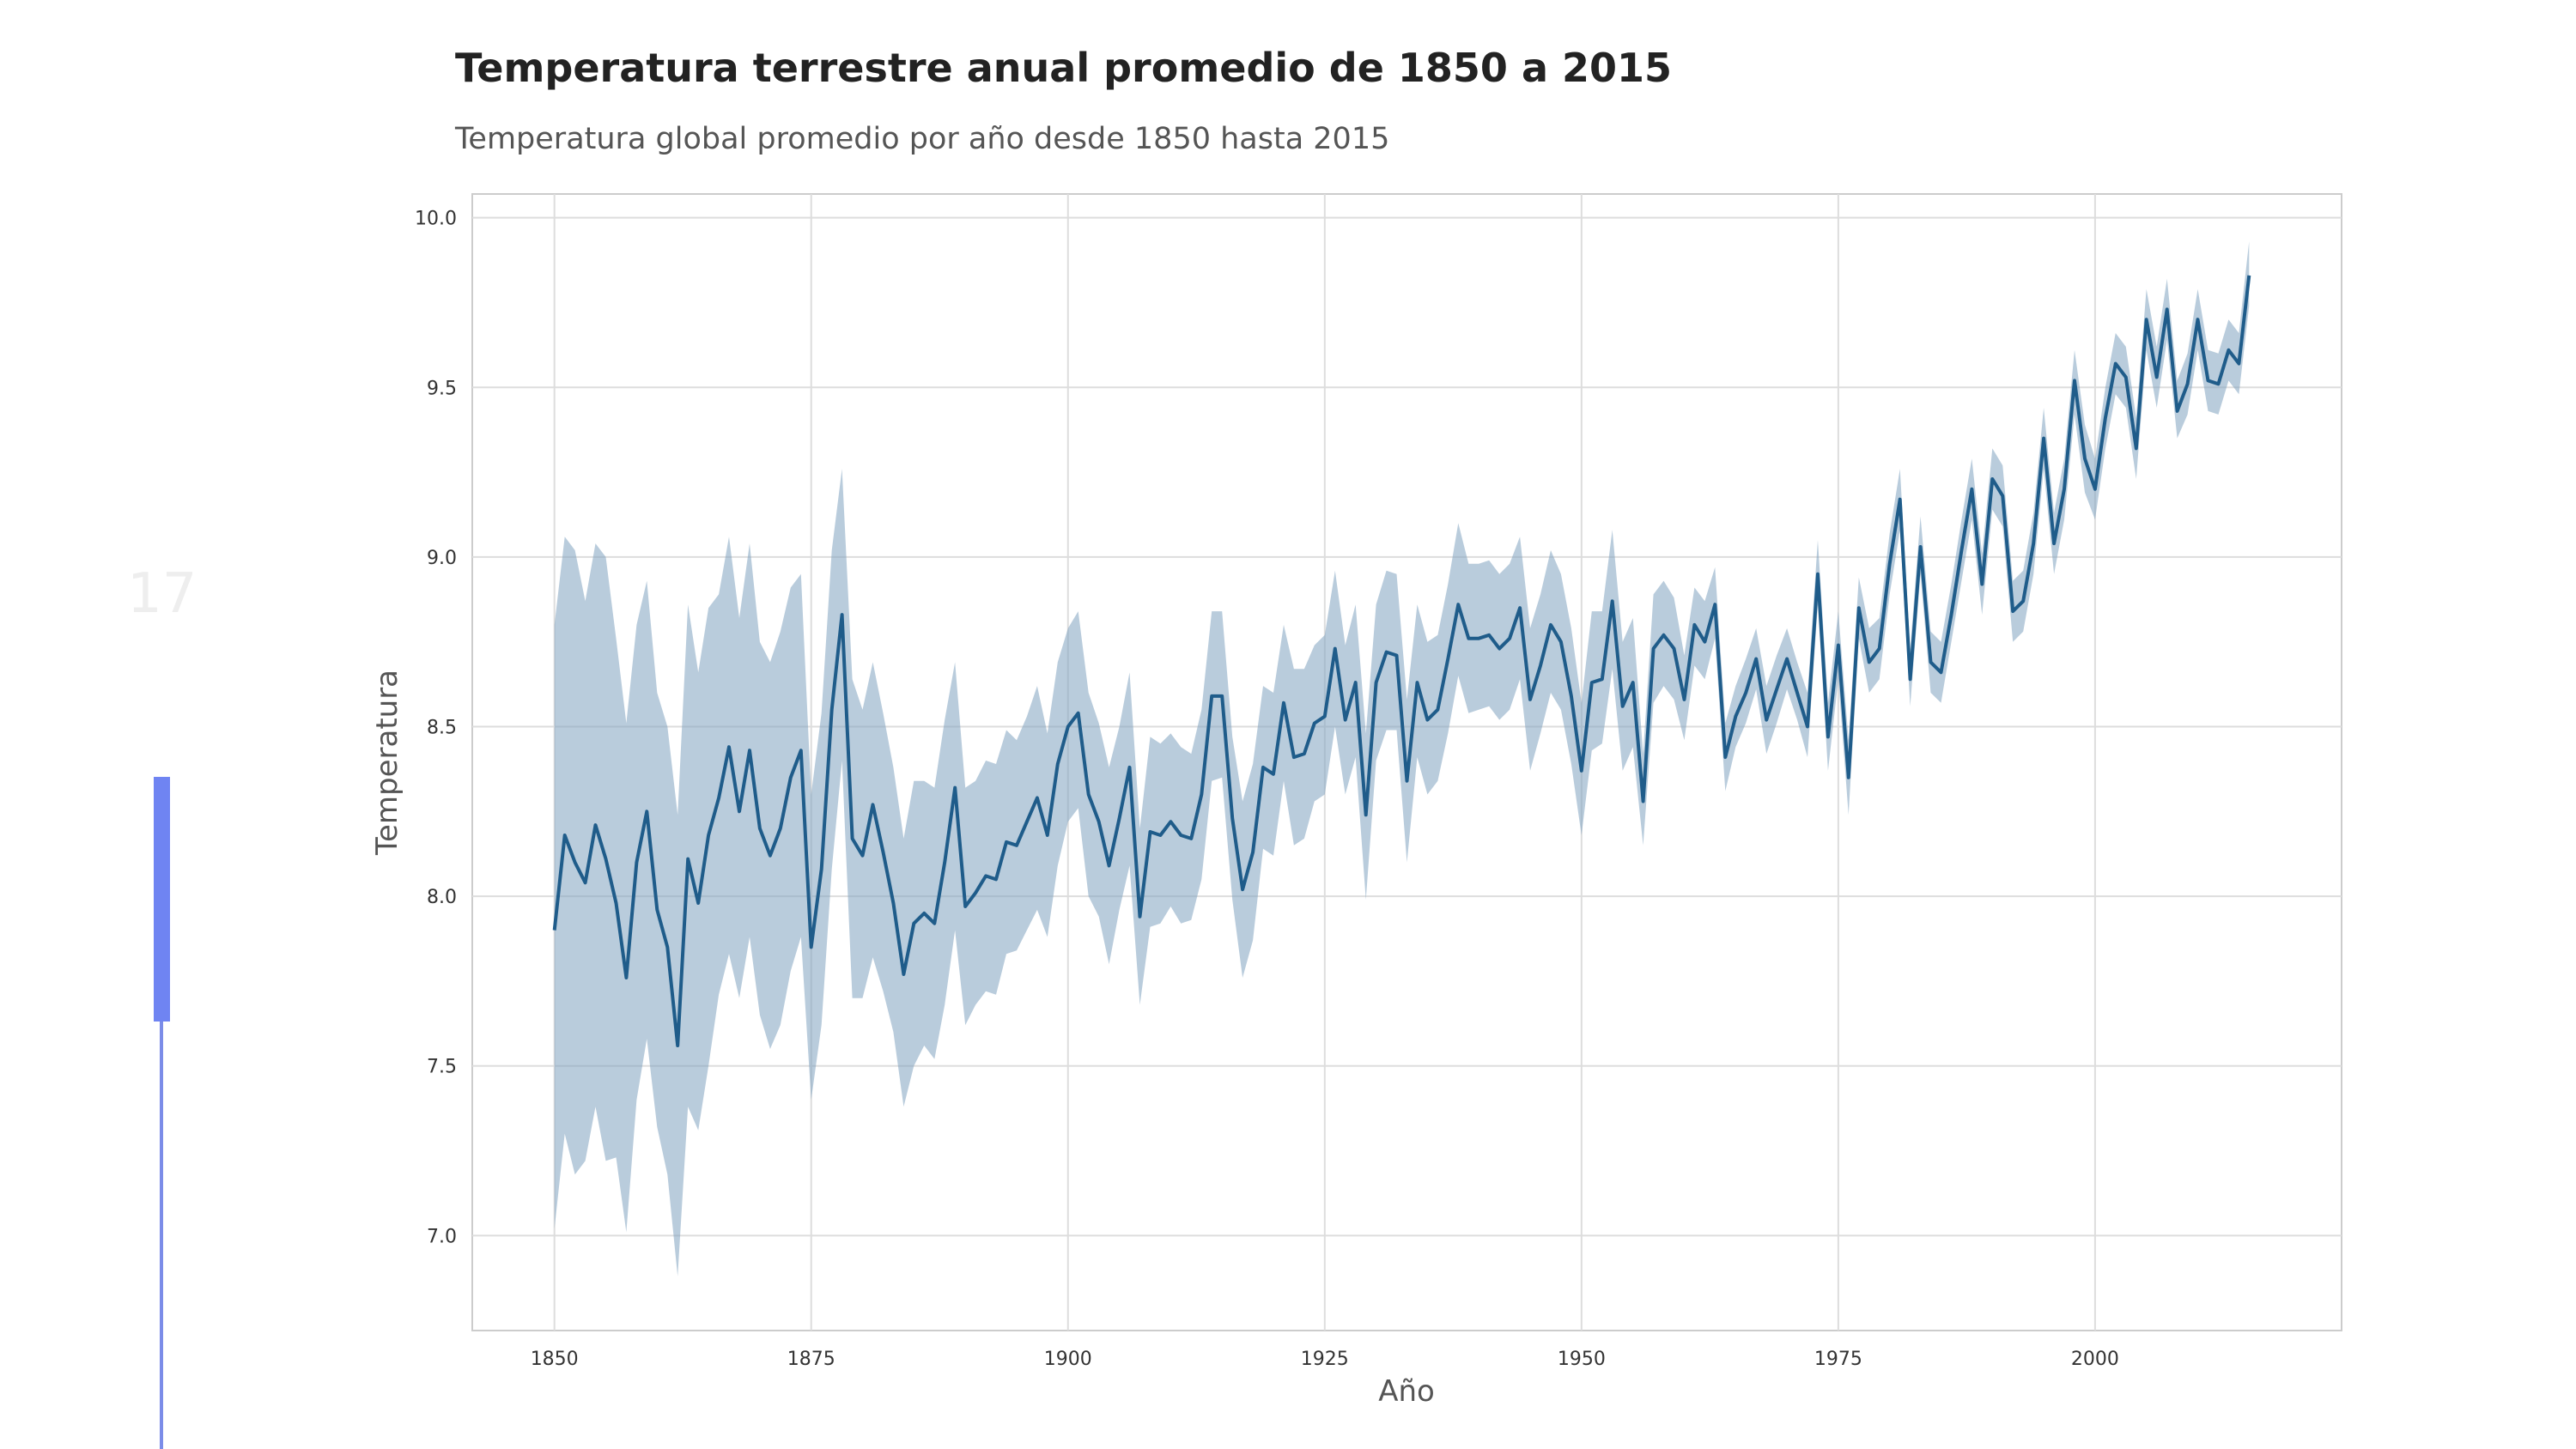  I want to click on y-tick-label: 8.5, so click(442, 728).